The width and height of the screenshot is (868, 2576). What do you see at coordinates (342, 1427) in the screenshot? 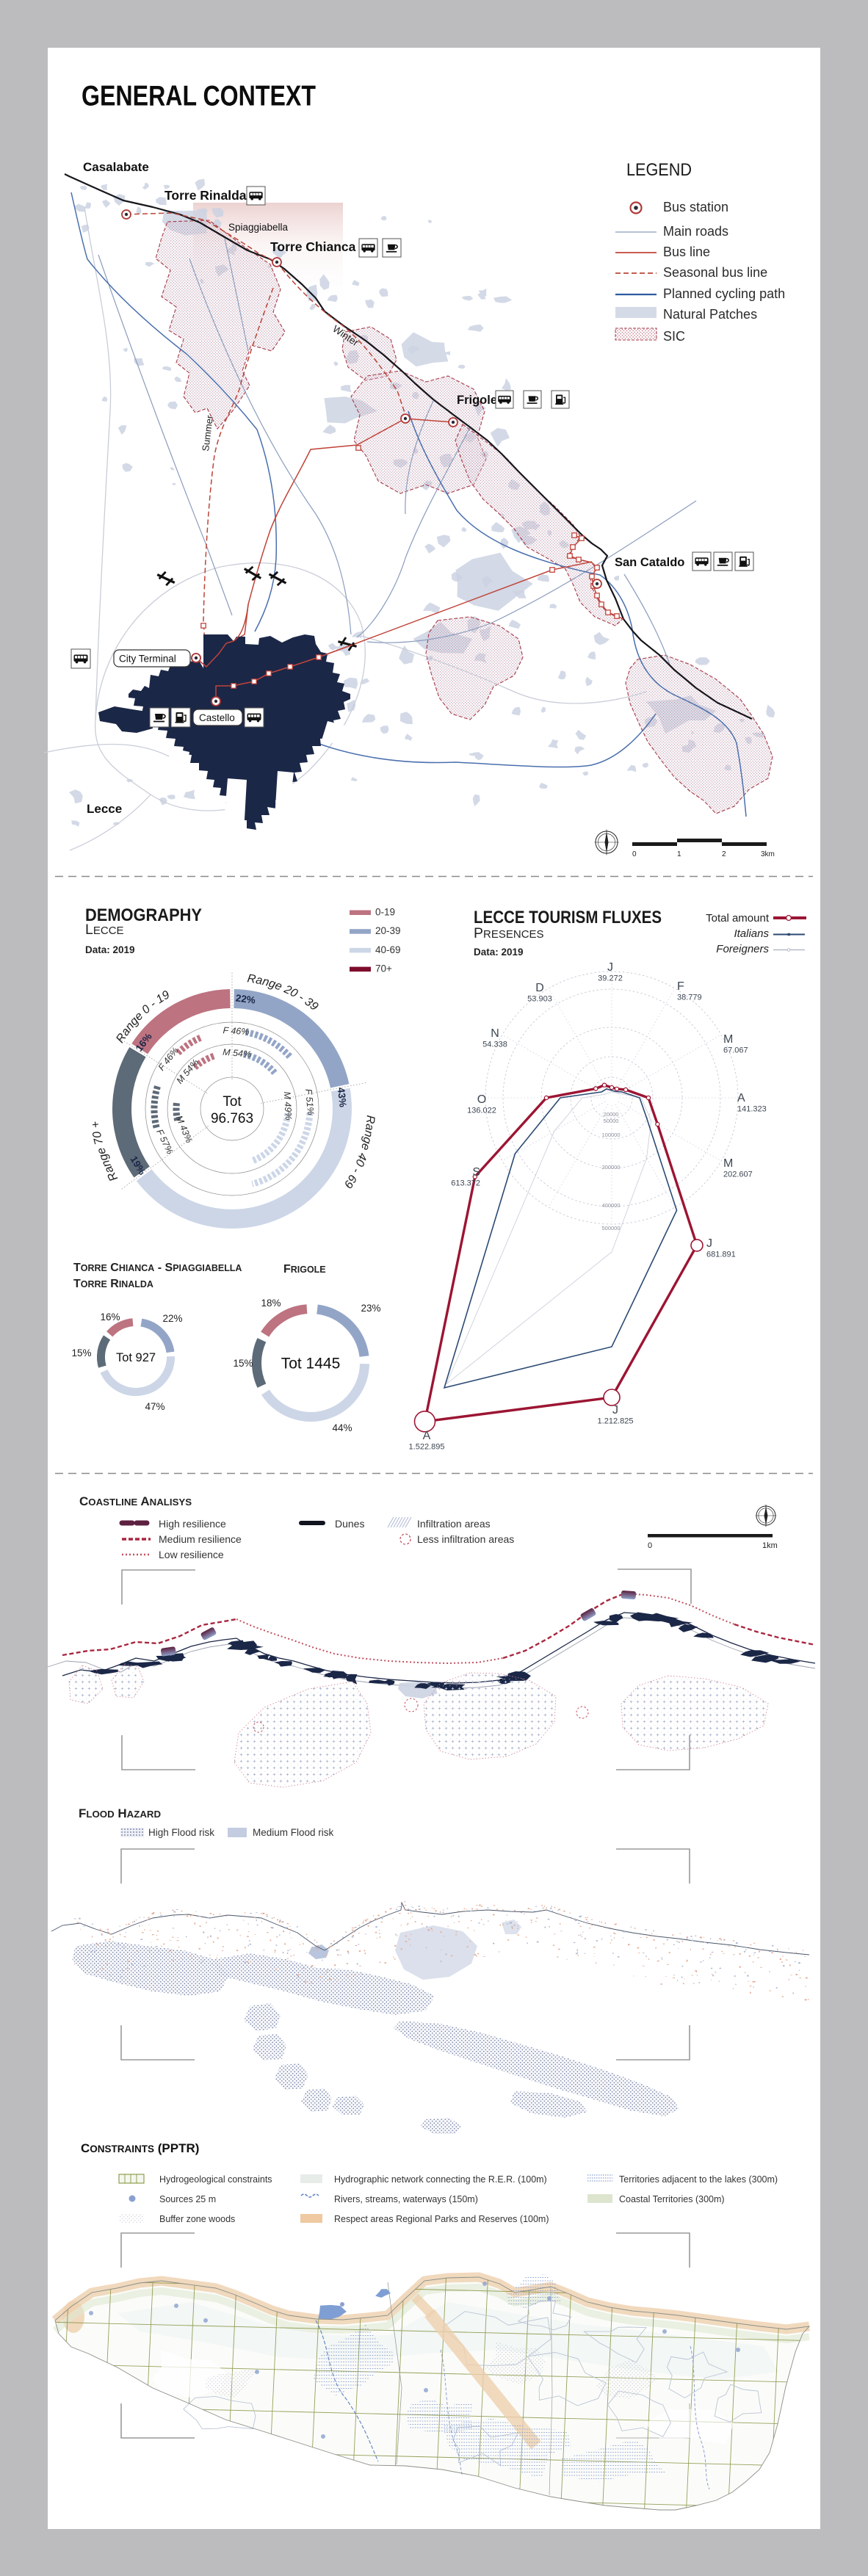
I see `svg-text: 44%` at bounding box center [342, 1427].